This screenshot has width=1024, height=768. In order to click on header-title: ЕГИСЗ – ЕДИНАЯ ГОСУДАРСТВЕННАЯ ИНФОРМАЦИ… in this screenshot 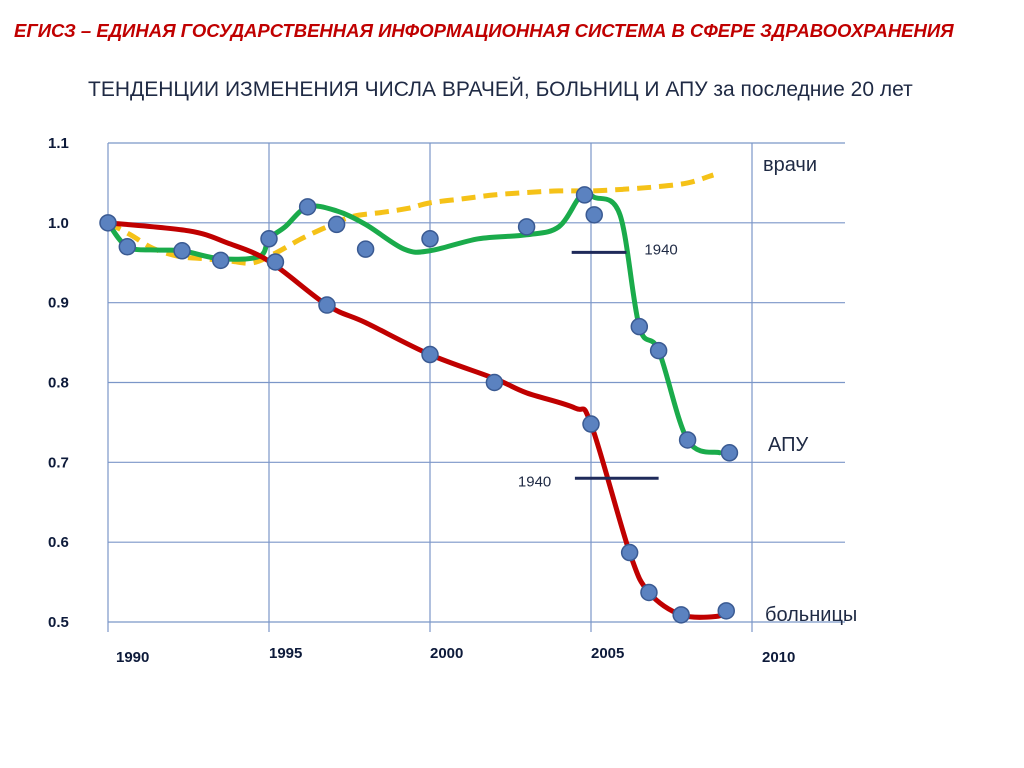, I will do `click(484, 30)`.